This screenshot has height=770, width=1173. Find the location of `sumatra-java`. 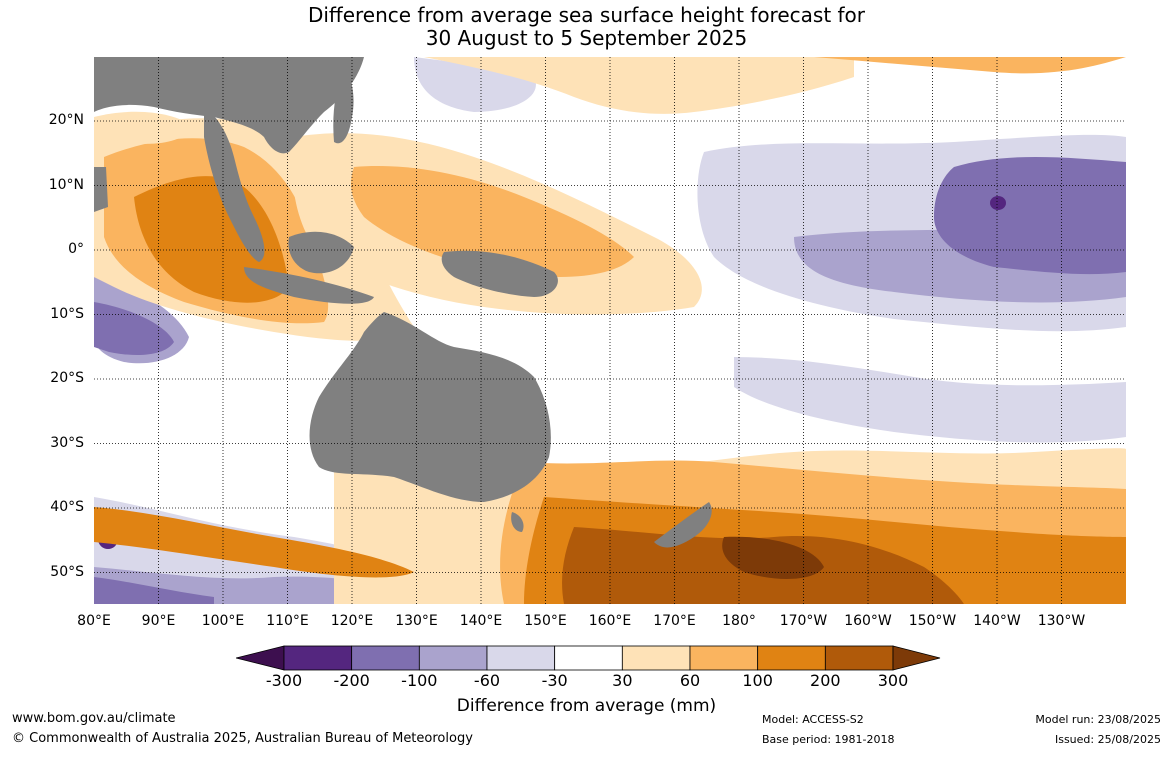

sumatra-java is located at coordinates (309, 285).